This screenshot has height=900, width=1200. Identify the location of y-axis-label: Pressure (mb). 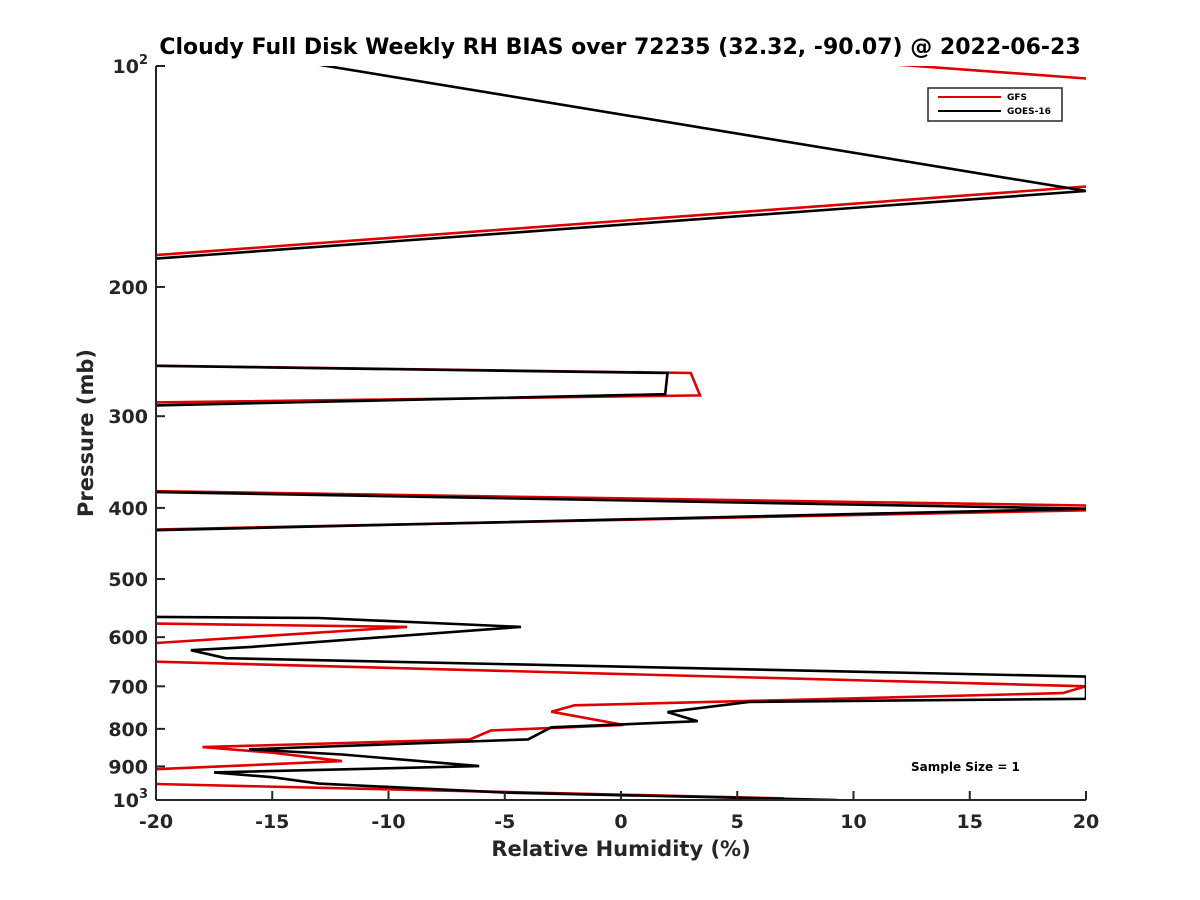
(86, 433).